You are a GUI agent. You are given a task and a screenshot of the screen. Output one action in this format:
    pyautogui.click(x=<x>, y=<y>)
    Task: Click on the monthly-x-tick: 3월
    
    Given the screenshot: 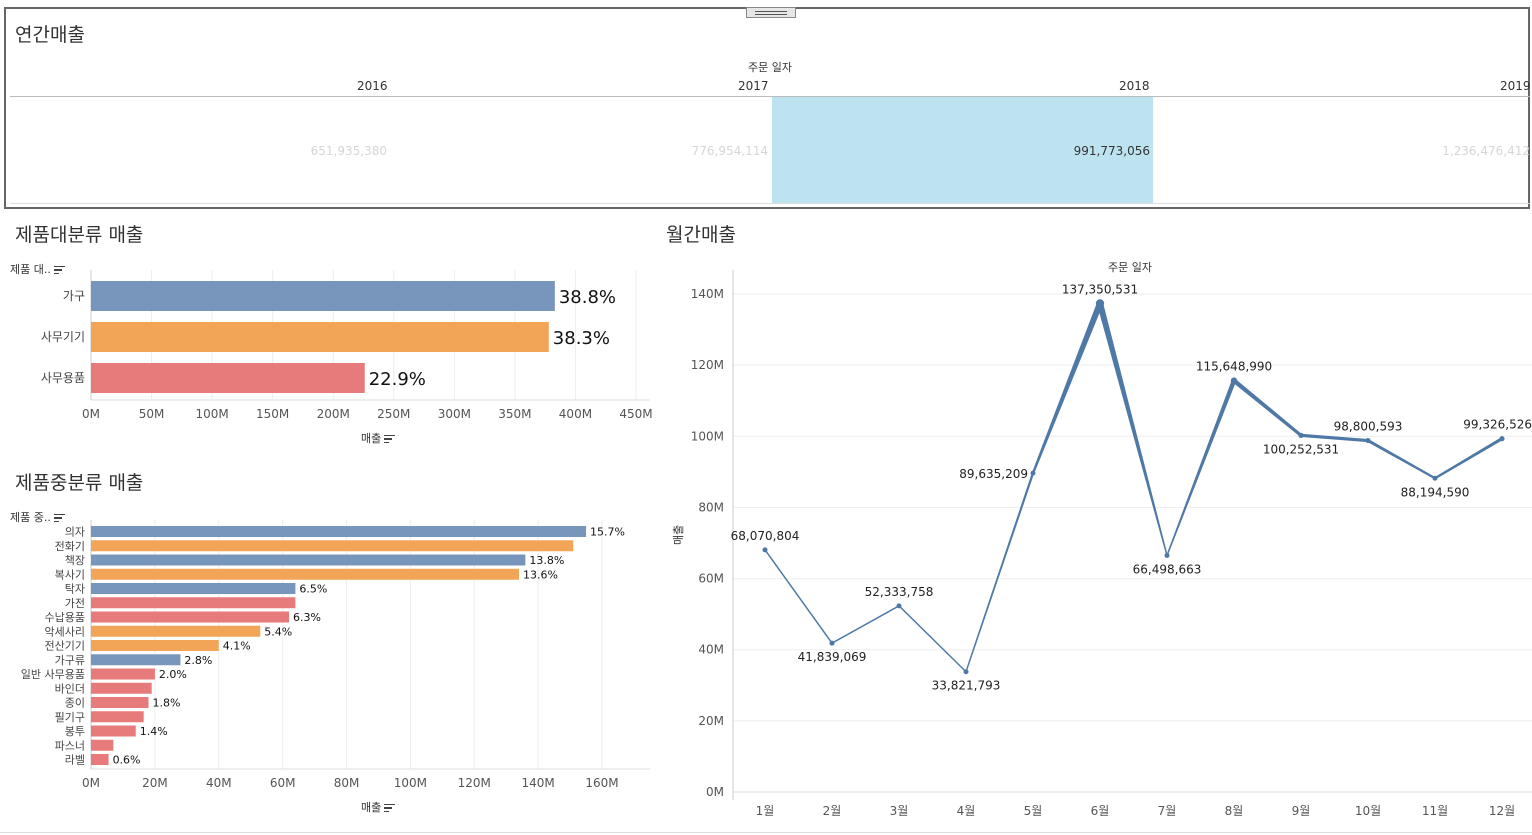 What is the action you would take?
    pyautogui.click(x=899, y=811)
    